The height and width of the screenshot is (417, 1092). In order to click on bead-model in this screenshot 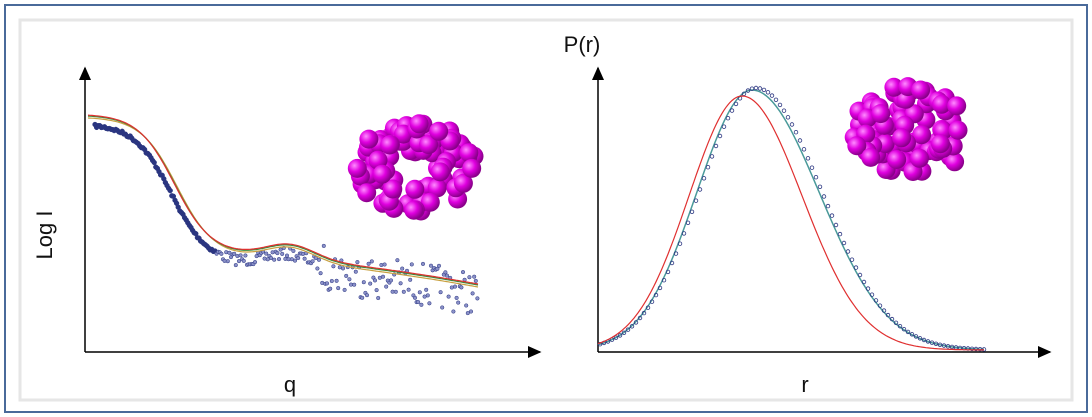, I will do `click(415, 167)`.